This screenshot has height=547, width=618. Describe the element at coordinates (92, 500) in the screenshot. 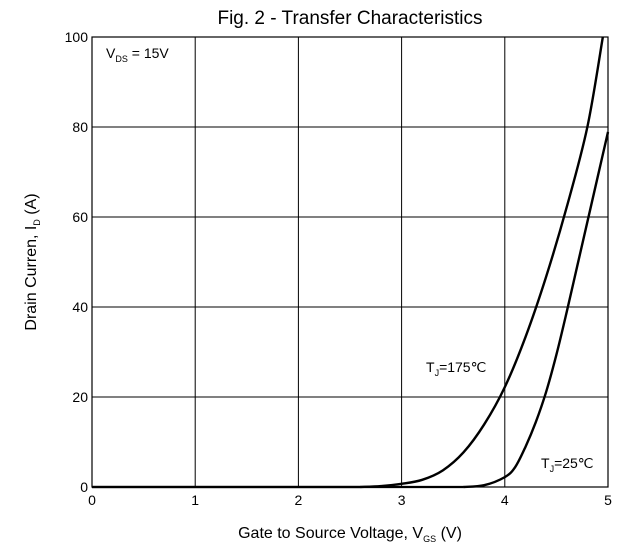

I see `x-tick-label: 0` at that location.